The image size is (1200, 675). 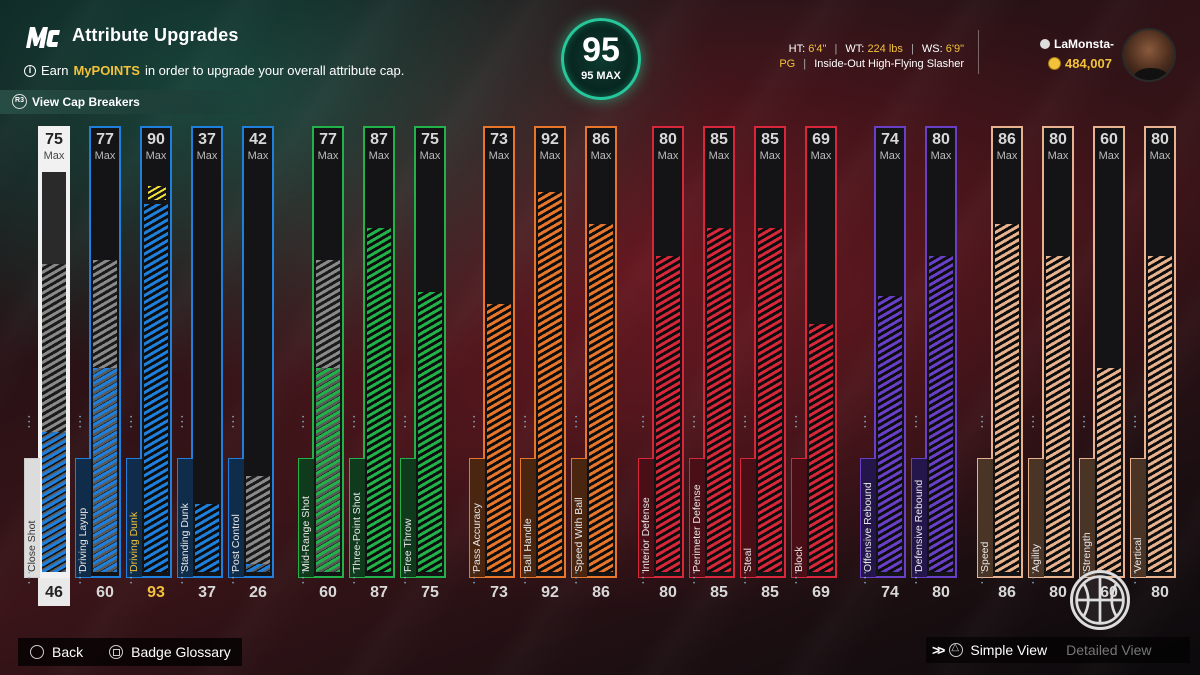 I want to click on attribute-name: Agility, so click(x=1036, y=557).